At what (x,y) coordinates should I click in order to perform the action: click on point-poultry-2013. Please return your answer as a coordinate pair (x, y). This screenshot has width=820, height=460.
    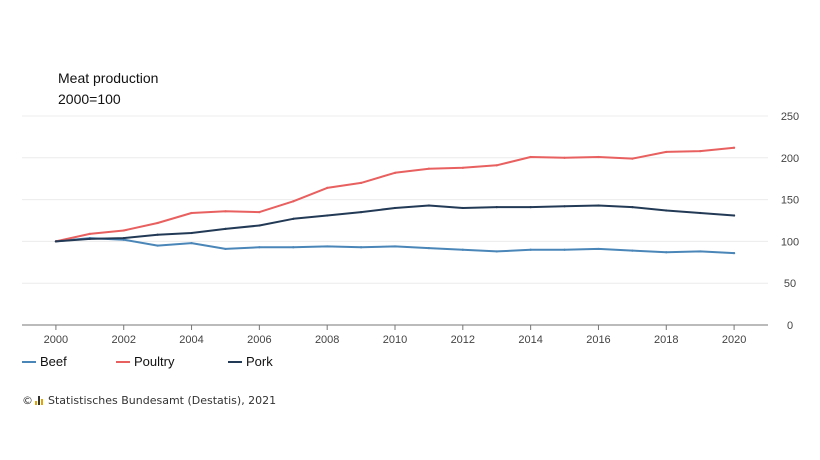
    Looking at the image, I should click on (496, 165).